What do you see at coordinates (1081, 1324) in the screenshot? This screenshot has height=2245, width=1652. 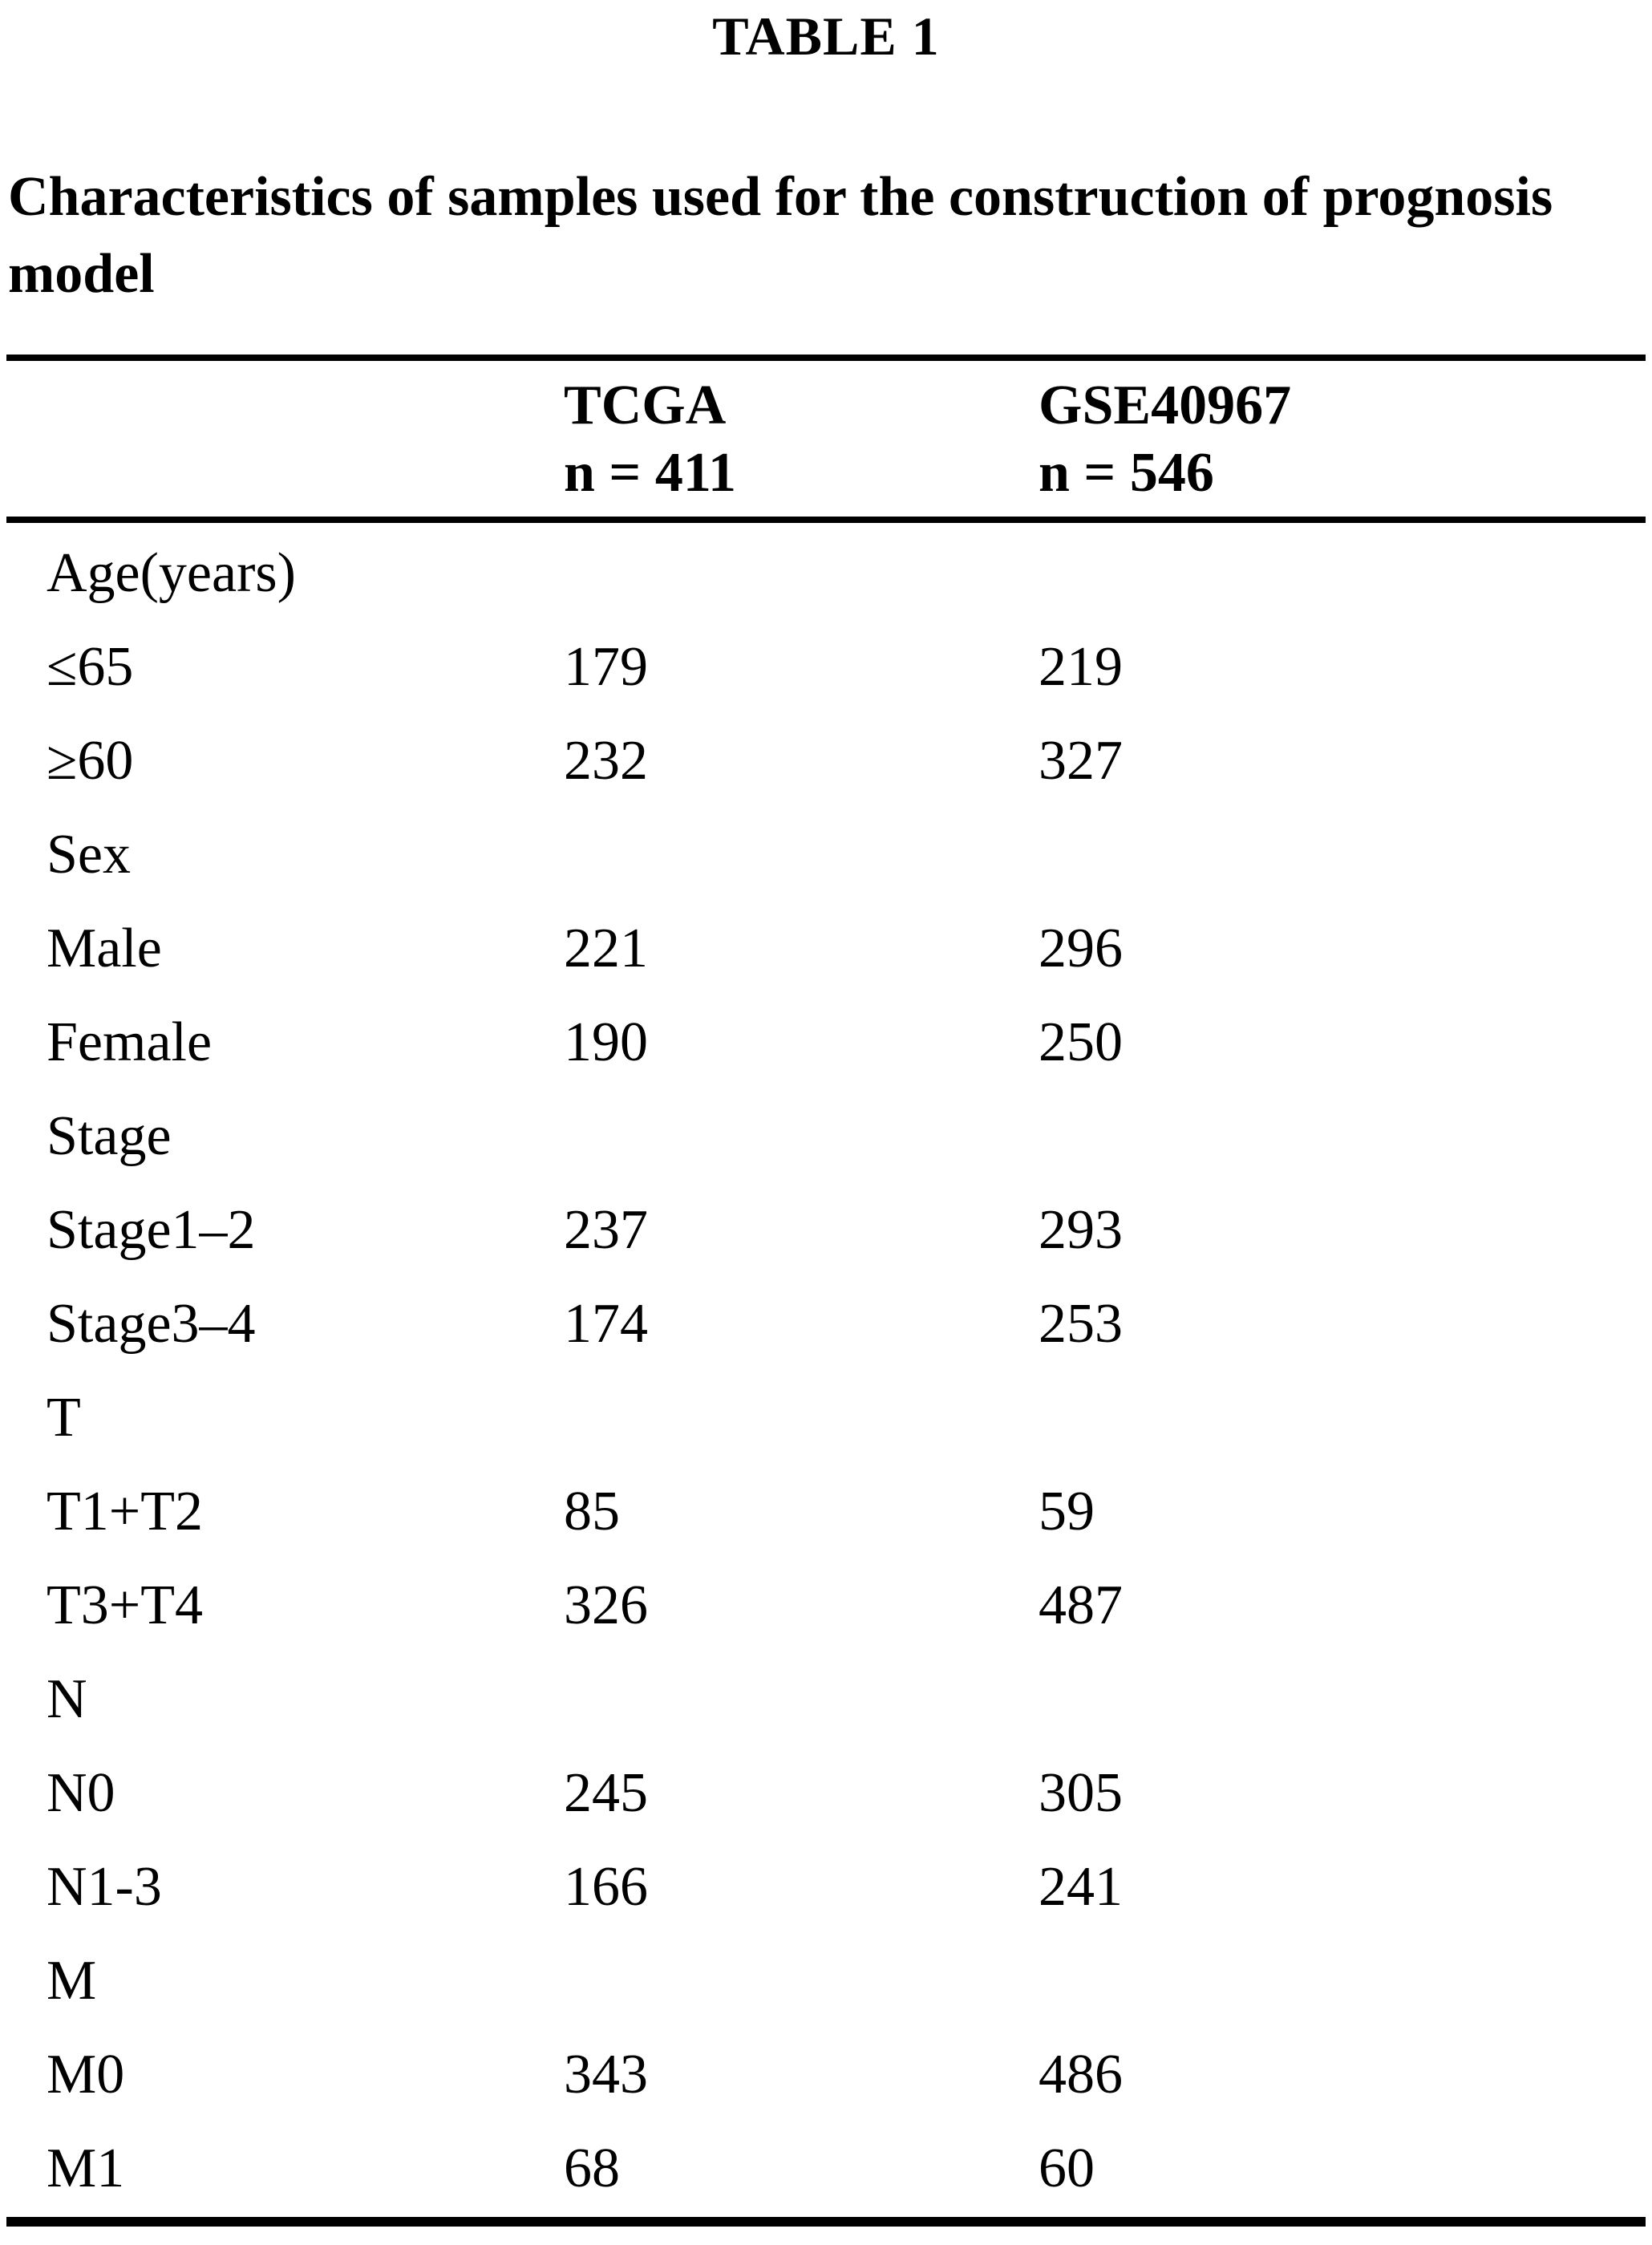 I see `cell-gse40967: 253` at bounding box center [1081, 1324].